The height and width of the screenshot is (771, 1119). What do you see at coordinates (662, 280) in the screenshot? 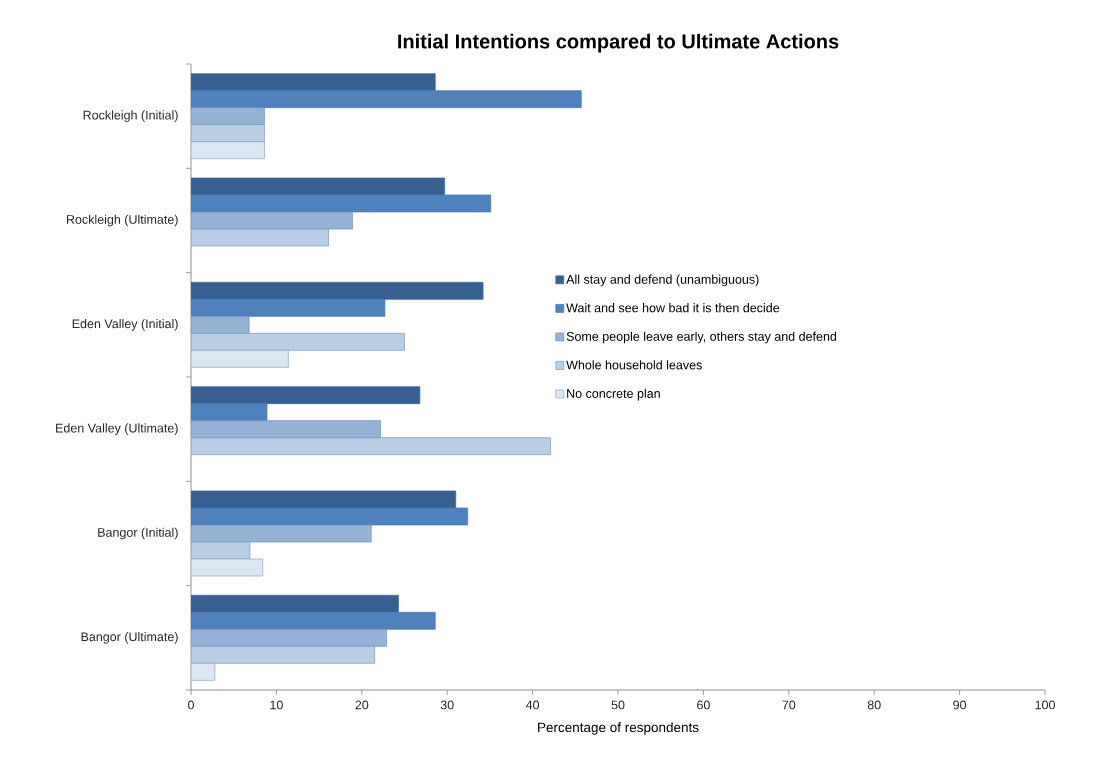
I see `legend-label: All stay and defend (unambiguous)` at bounding box center [662, 280].